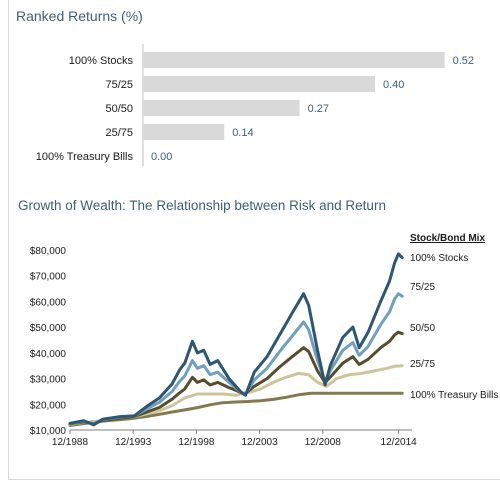 The height and width of the screenshot is (488, 500). I want to click on legend-label-100pct-stocks: 100% Stocks, so click(439, 258).